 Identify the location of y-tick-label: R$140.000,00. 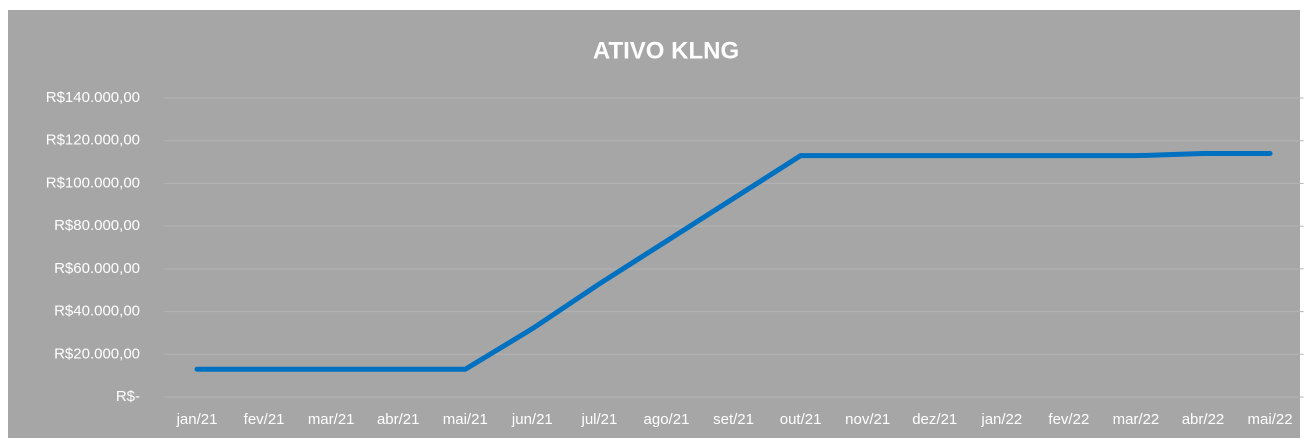
(93, 97).